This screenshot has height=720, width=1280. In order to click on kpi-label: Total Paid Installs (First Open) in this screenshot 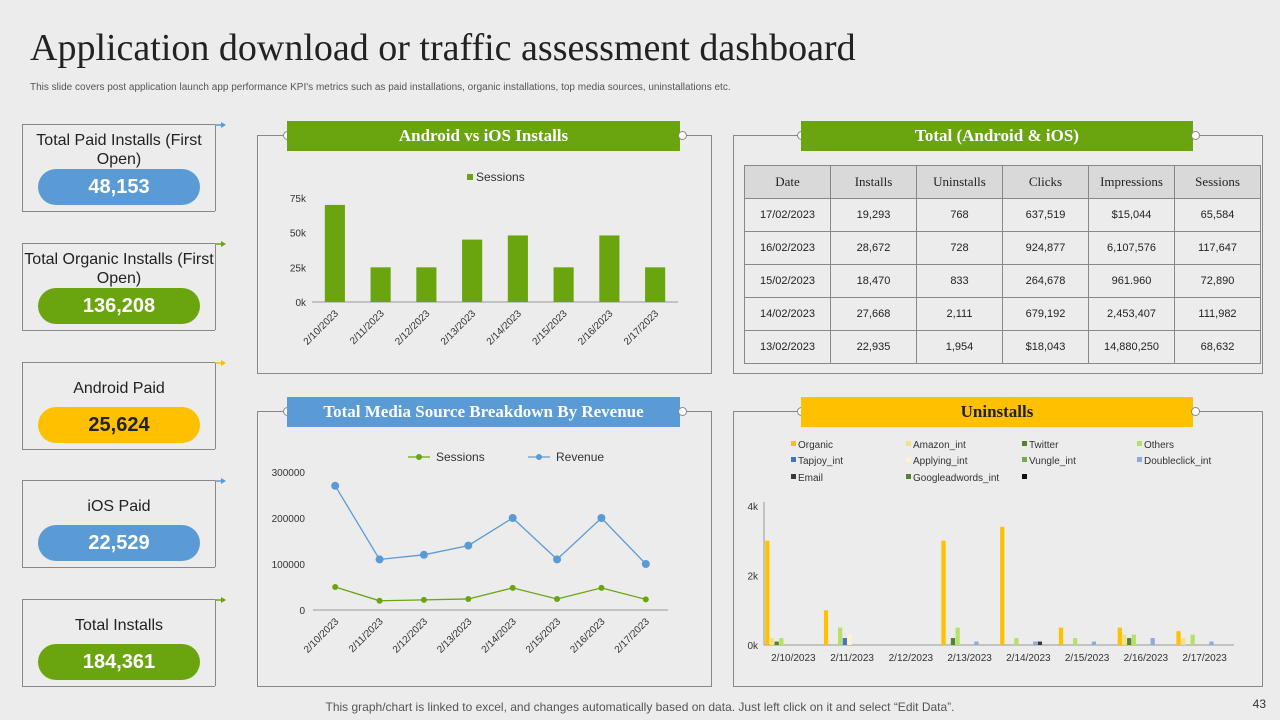, I will do `click(119, 150)`.